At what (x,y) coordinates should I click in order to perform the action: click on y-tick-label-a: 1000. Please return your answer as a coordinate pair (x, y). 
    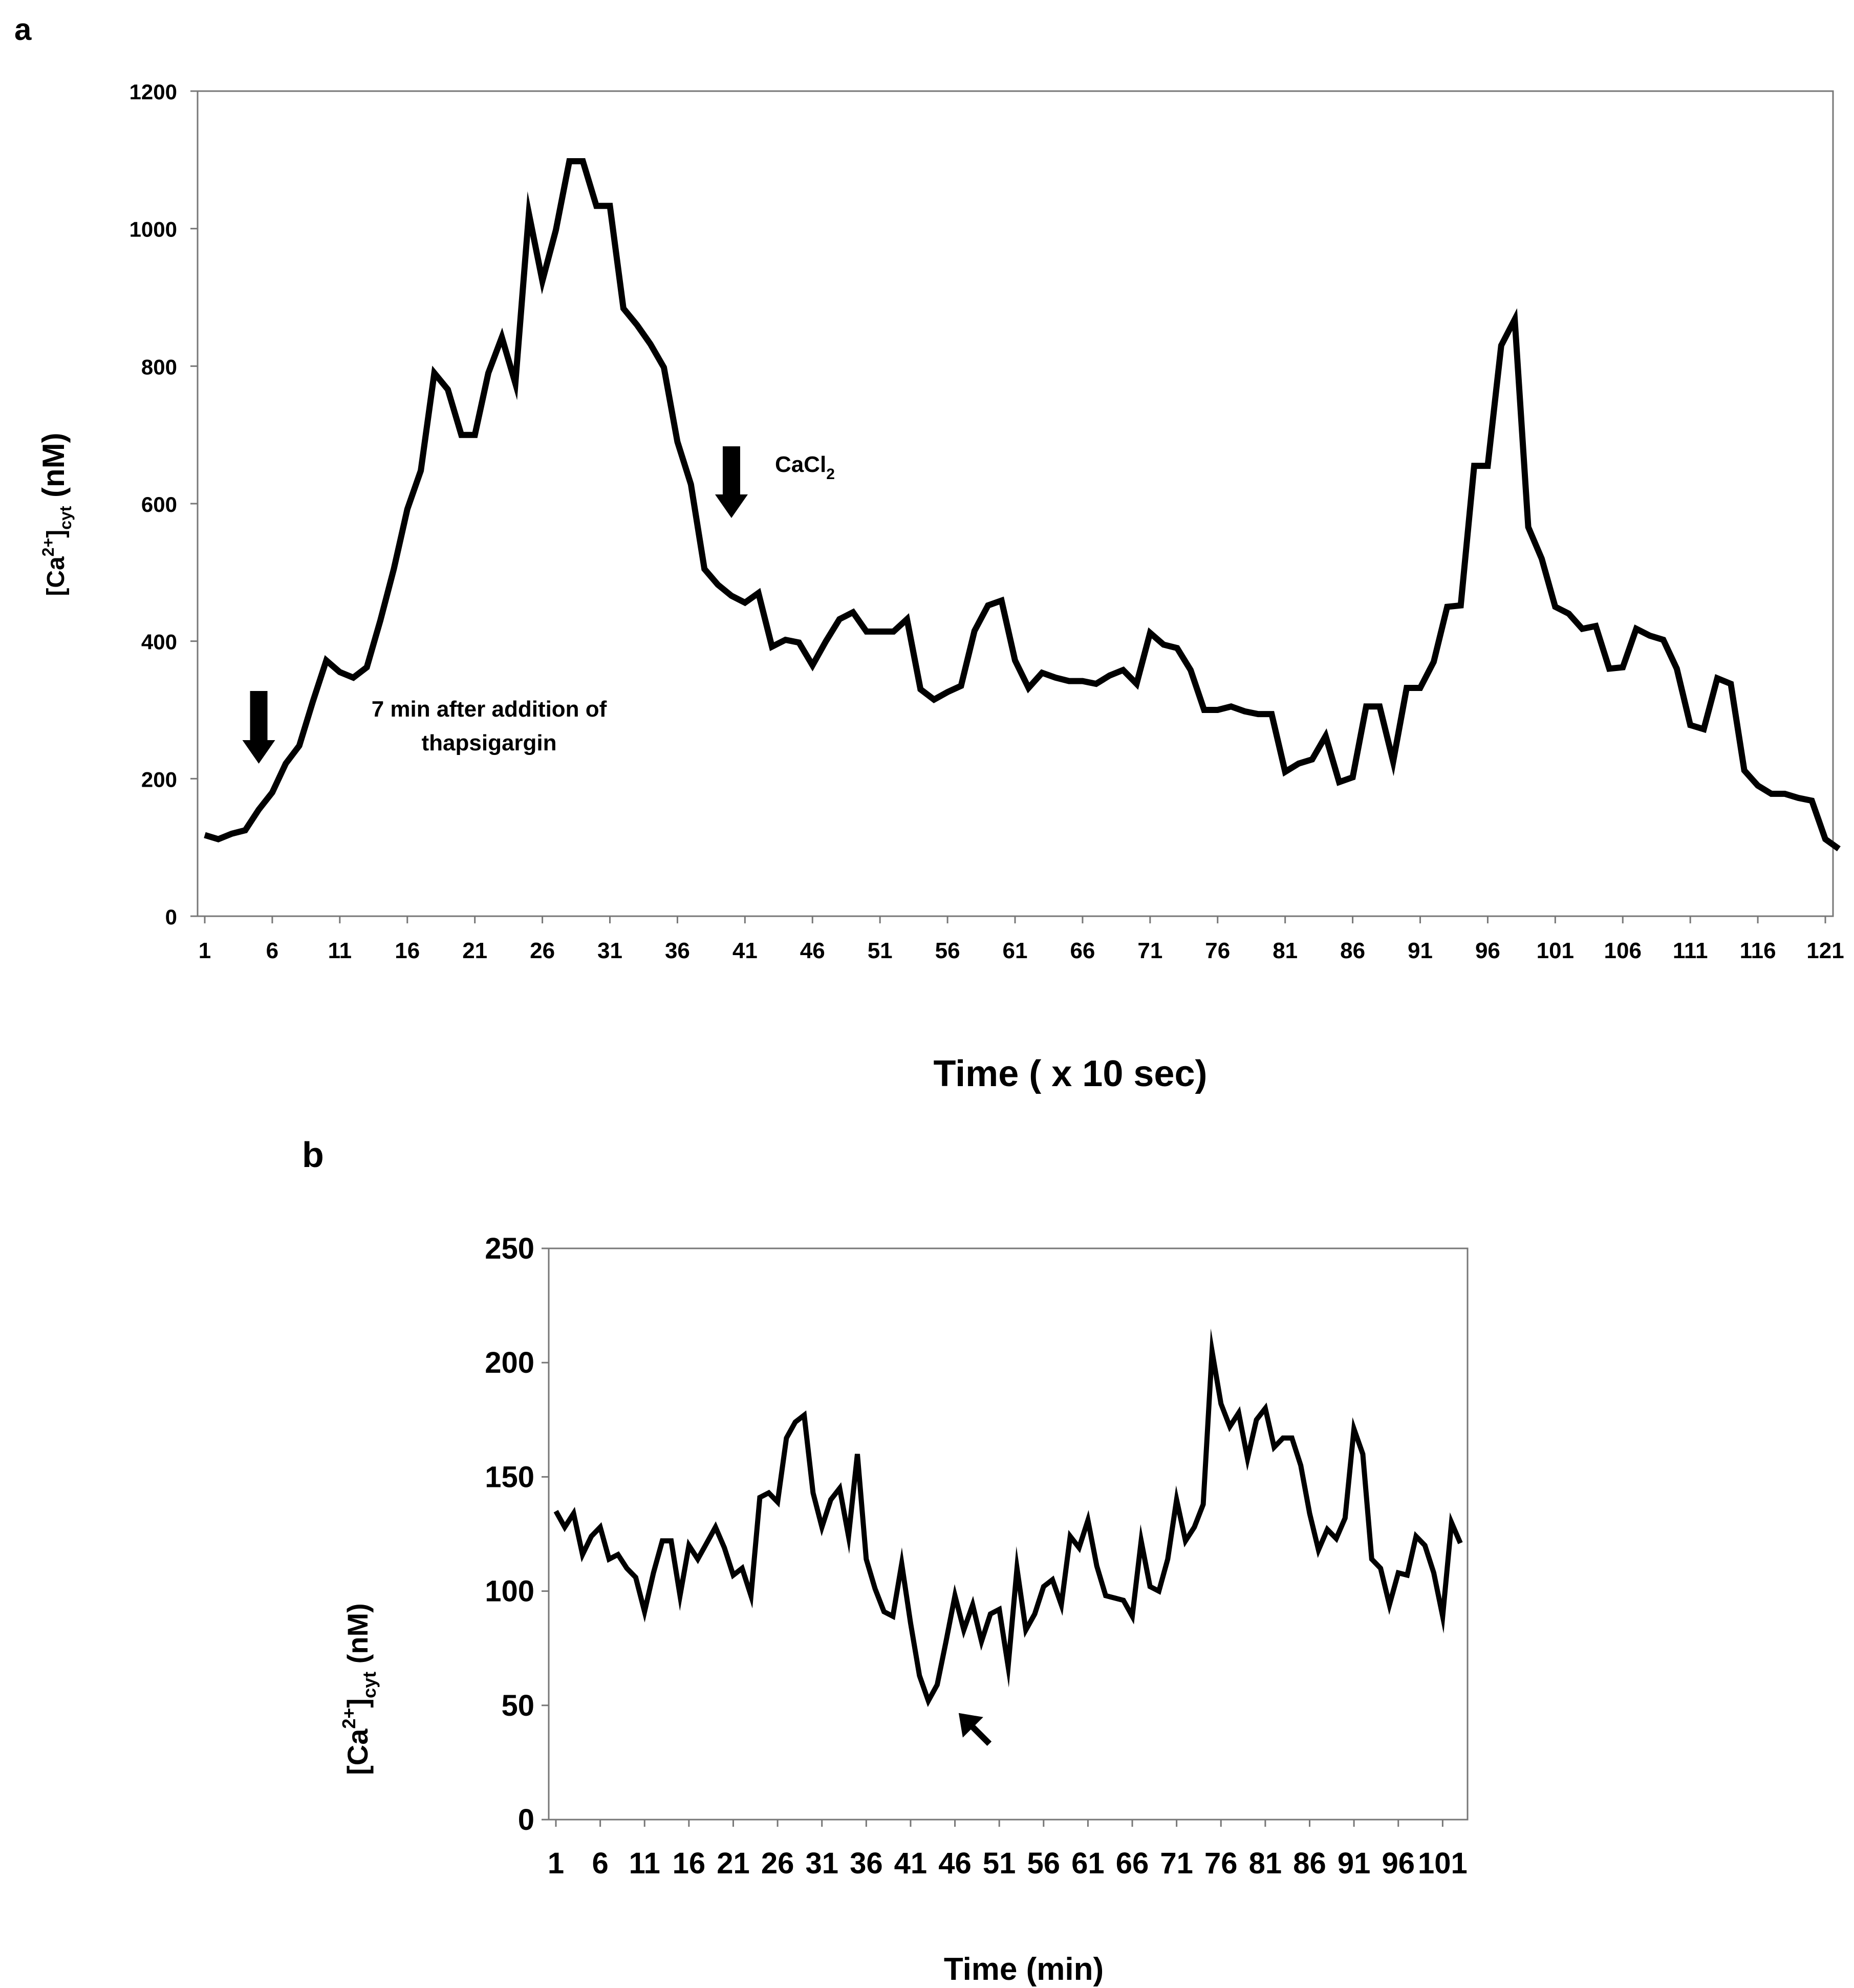
    Looking at the image, I should click on (153, 230).